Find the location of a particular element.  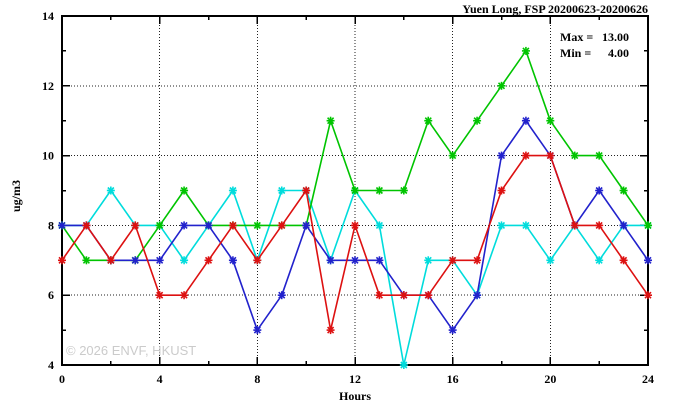

x-axis-title: Hours is located at coordinates (355, 396).